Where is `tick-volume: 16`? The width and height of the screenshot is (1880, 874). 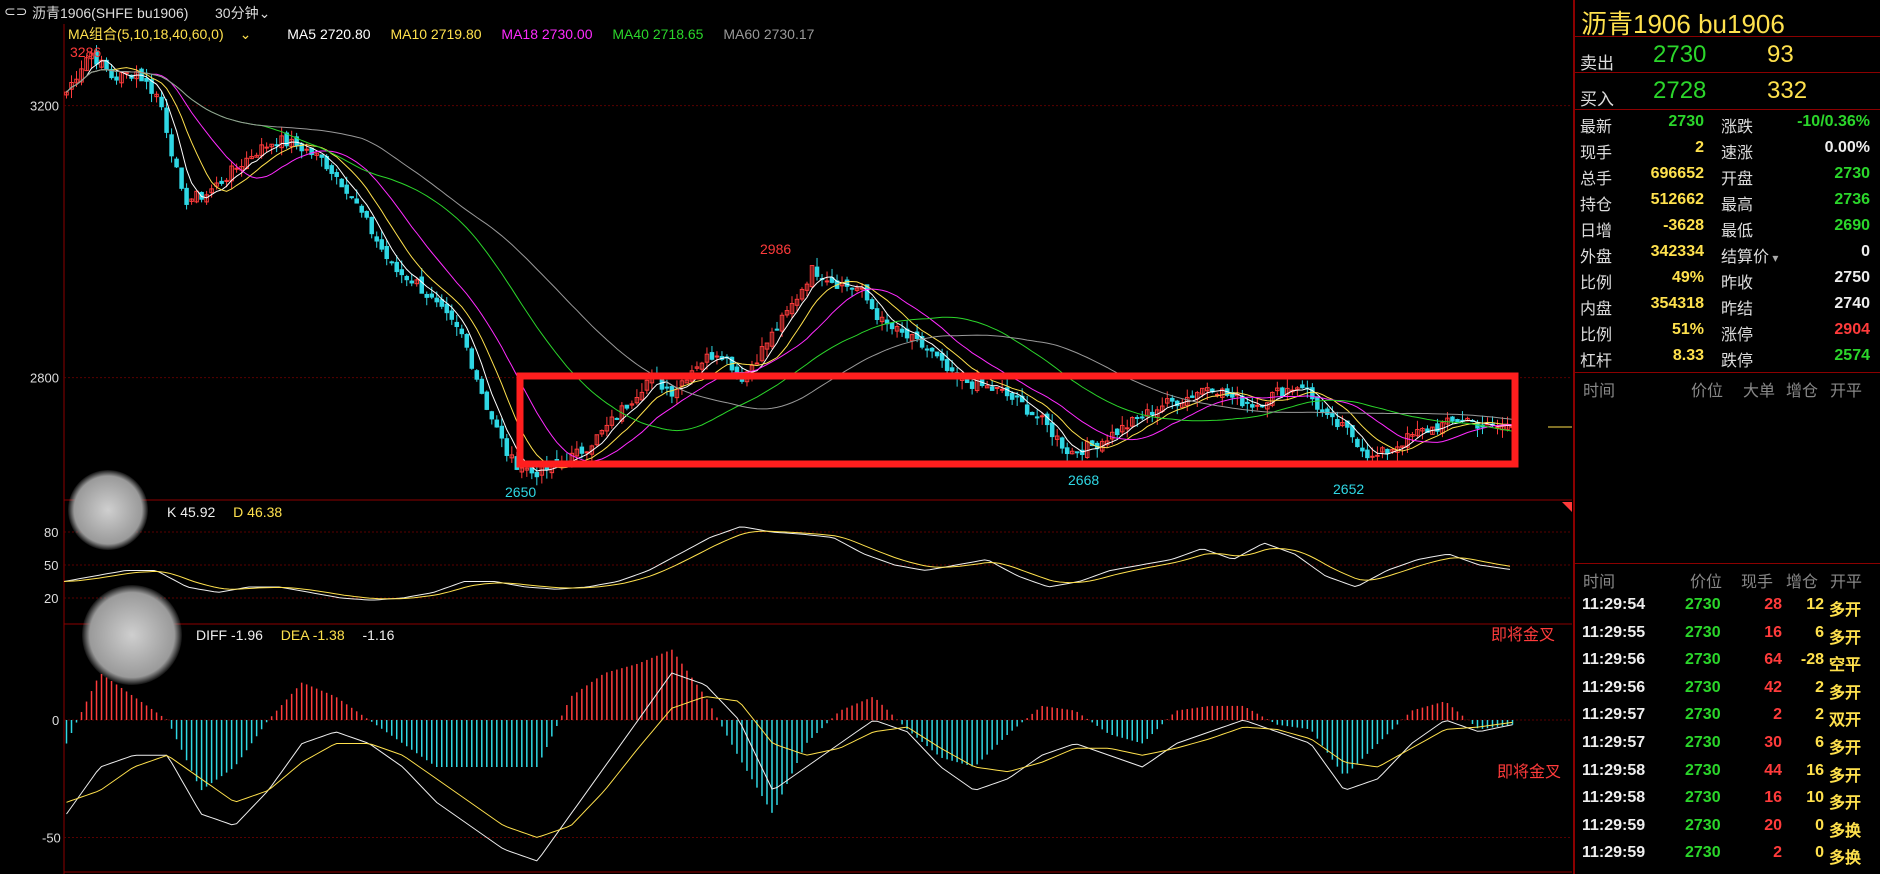
tick-volume: 16 is located at coordinates (1773, 632).